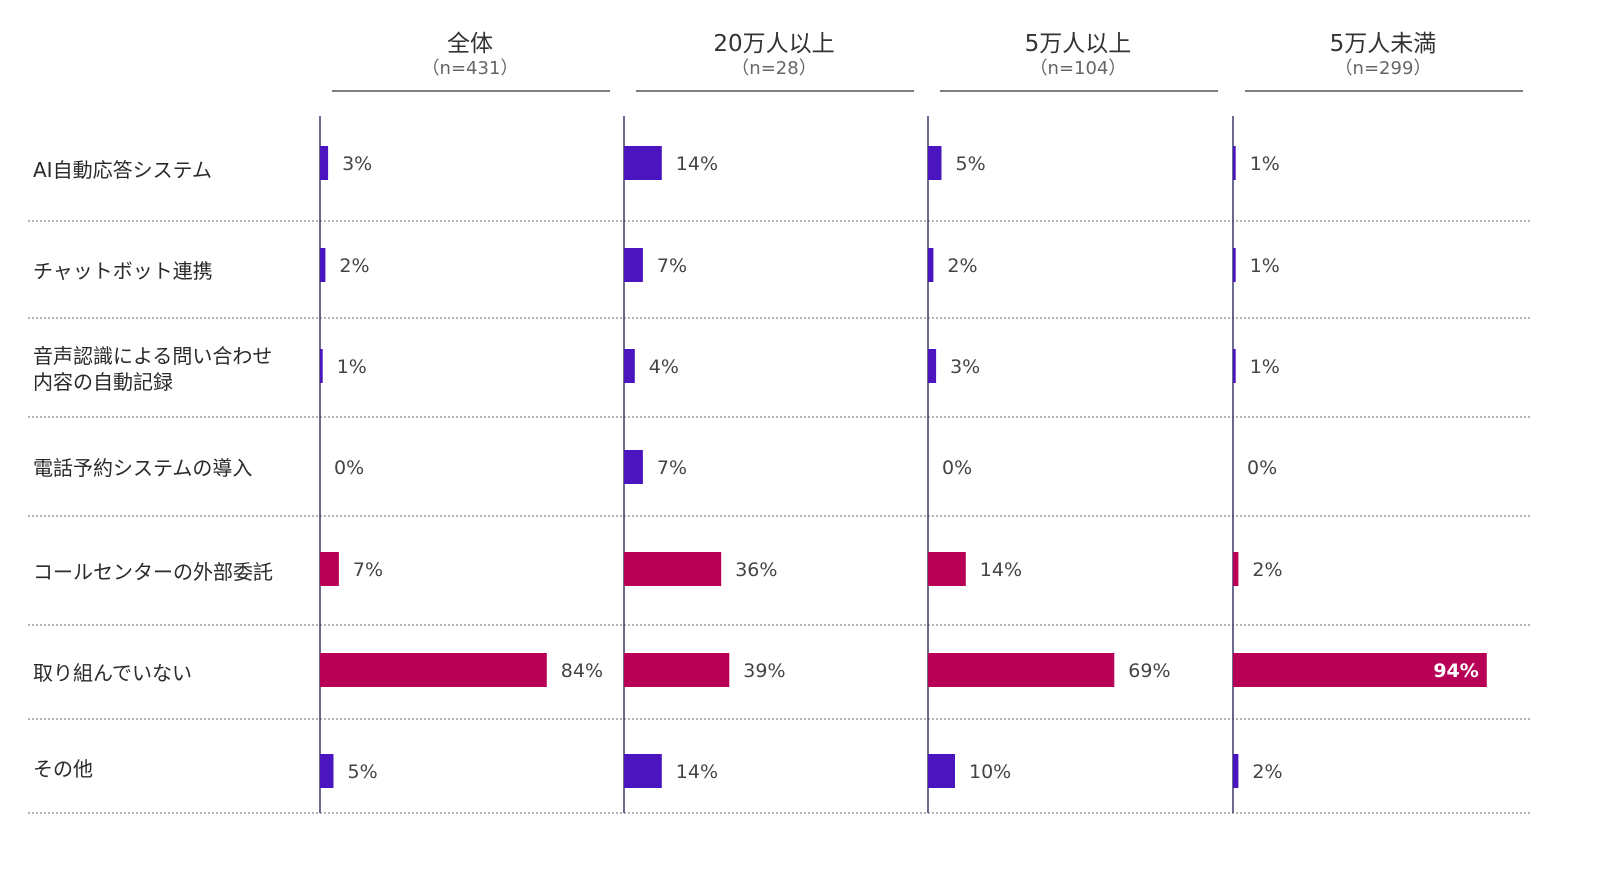 This screenshot has width=1600, height=874. I want to click on panel-title: 全体, so click(470, 44).